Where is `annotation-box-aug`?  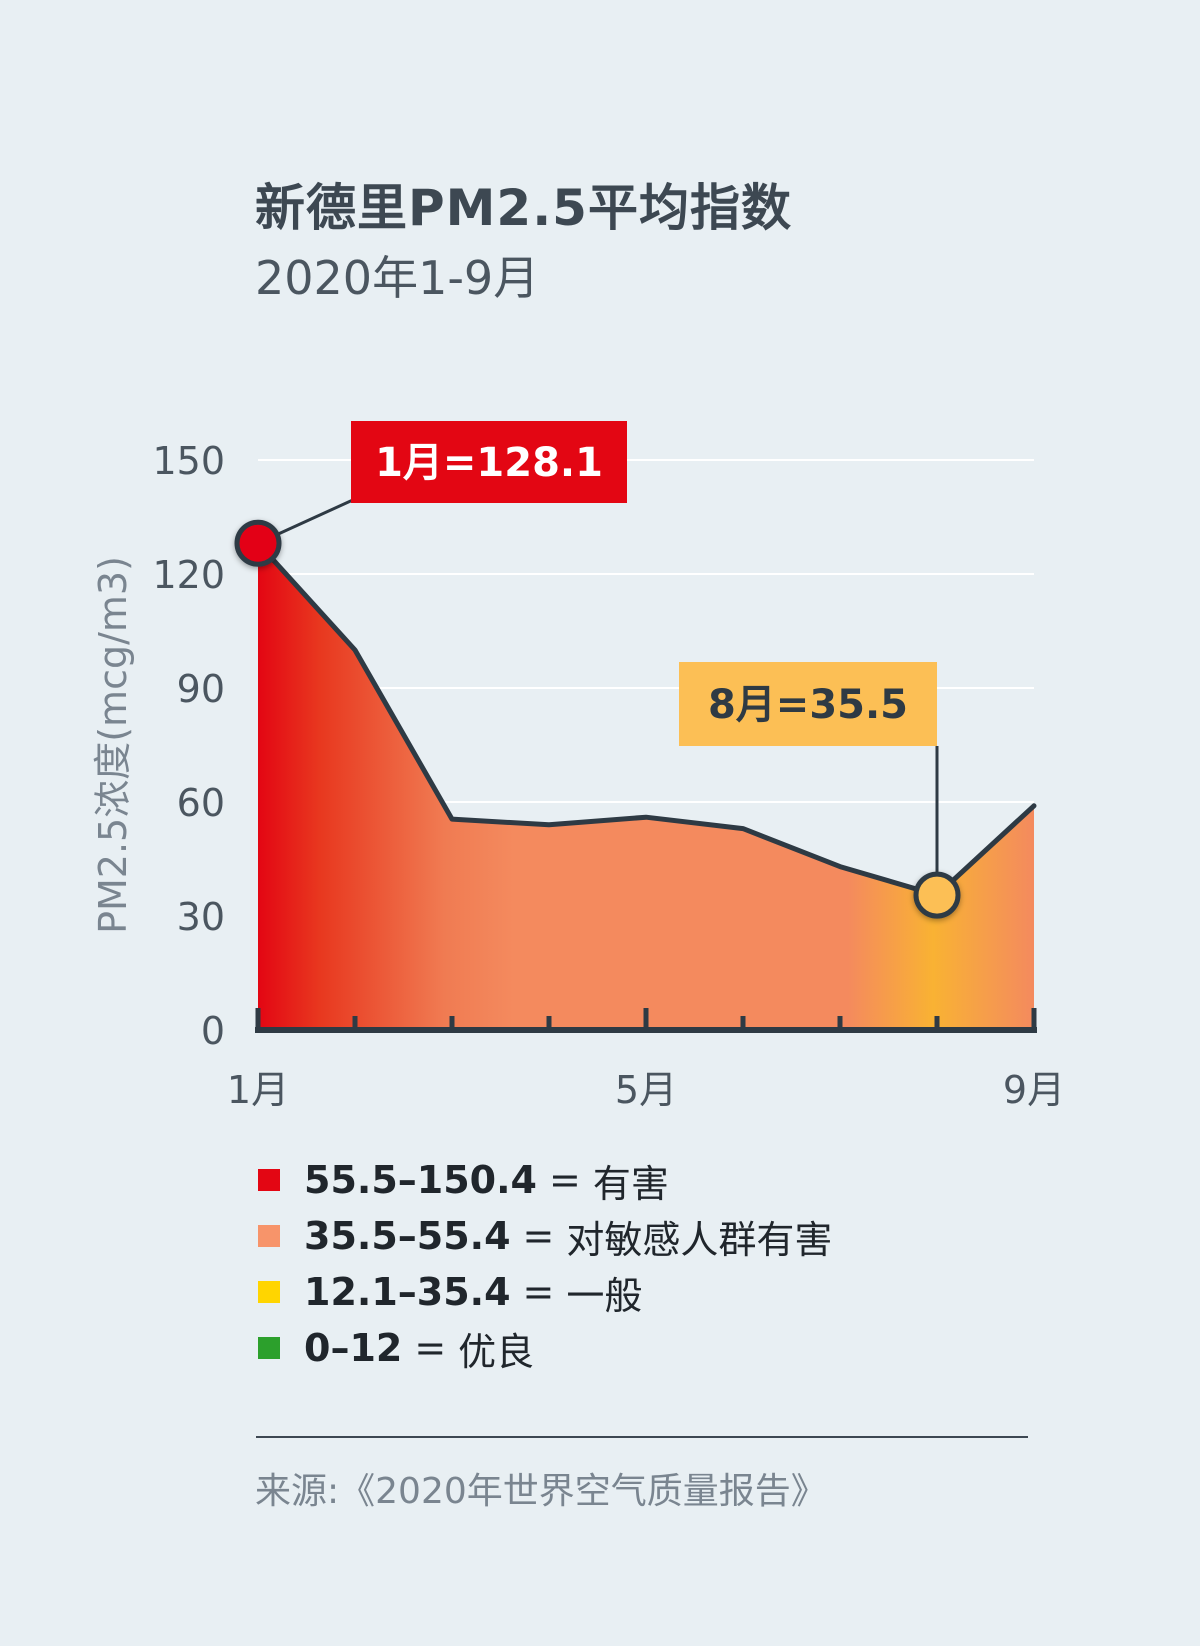
annotation-box-aug is located at coordinates (808, 704).